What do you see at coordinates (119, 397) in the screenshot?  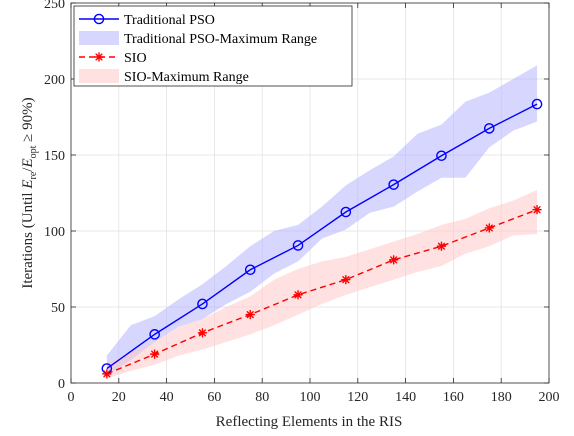 I see `x-tick-label-20: 20` at bounding box center [119, 397].